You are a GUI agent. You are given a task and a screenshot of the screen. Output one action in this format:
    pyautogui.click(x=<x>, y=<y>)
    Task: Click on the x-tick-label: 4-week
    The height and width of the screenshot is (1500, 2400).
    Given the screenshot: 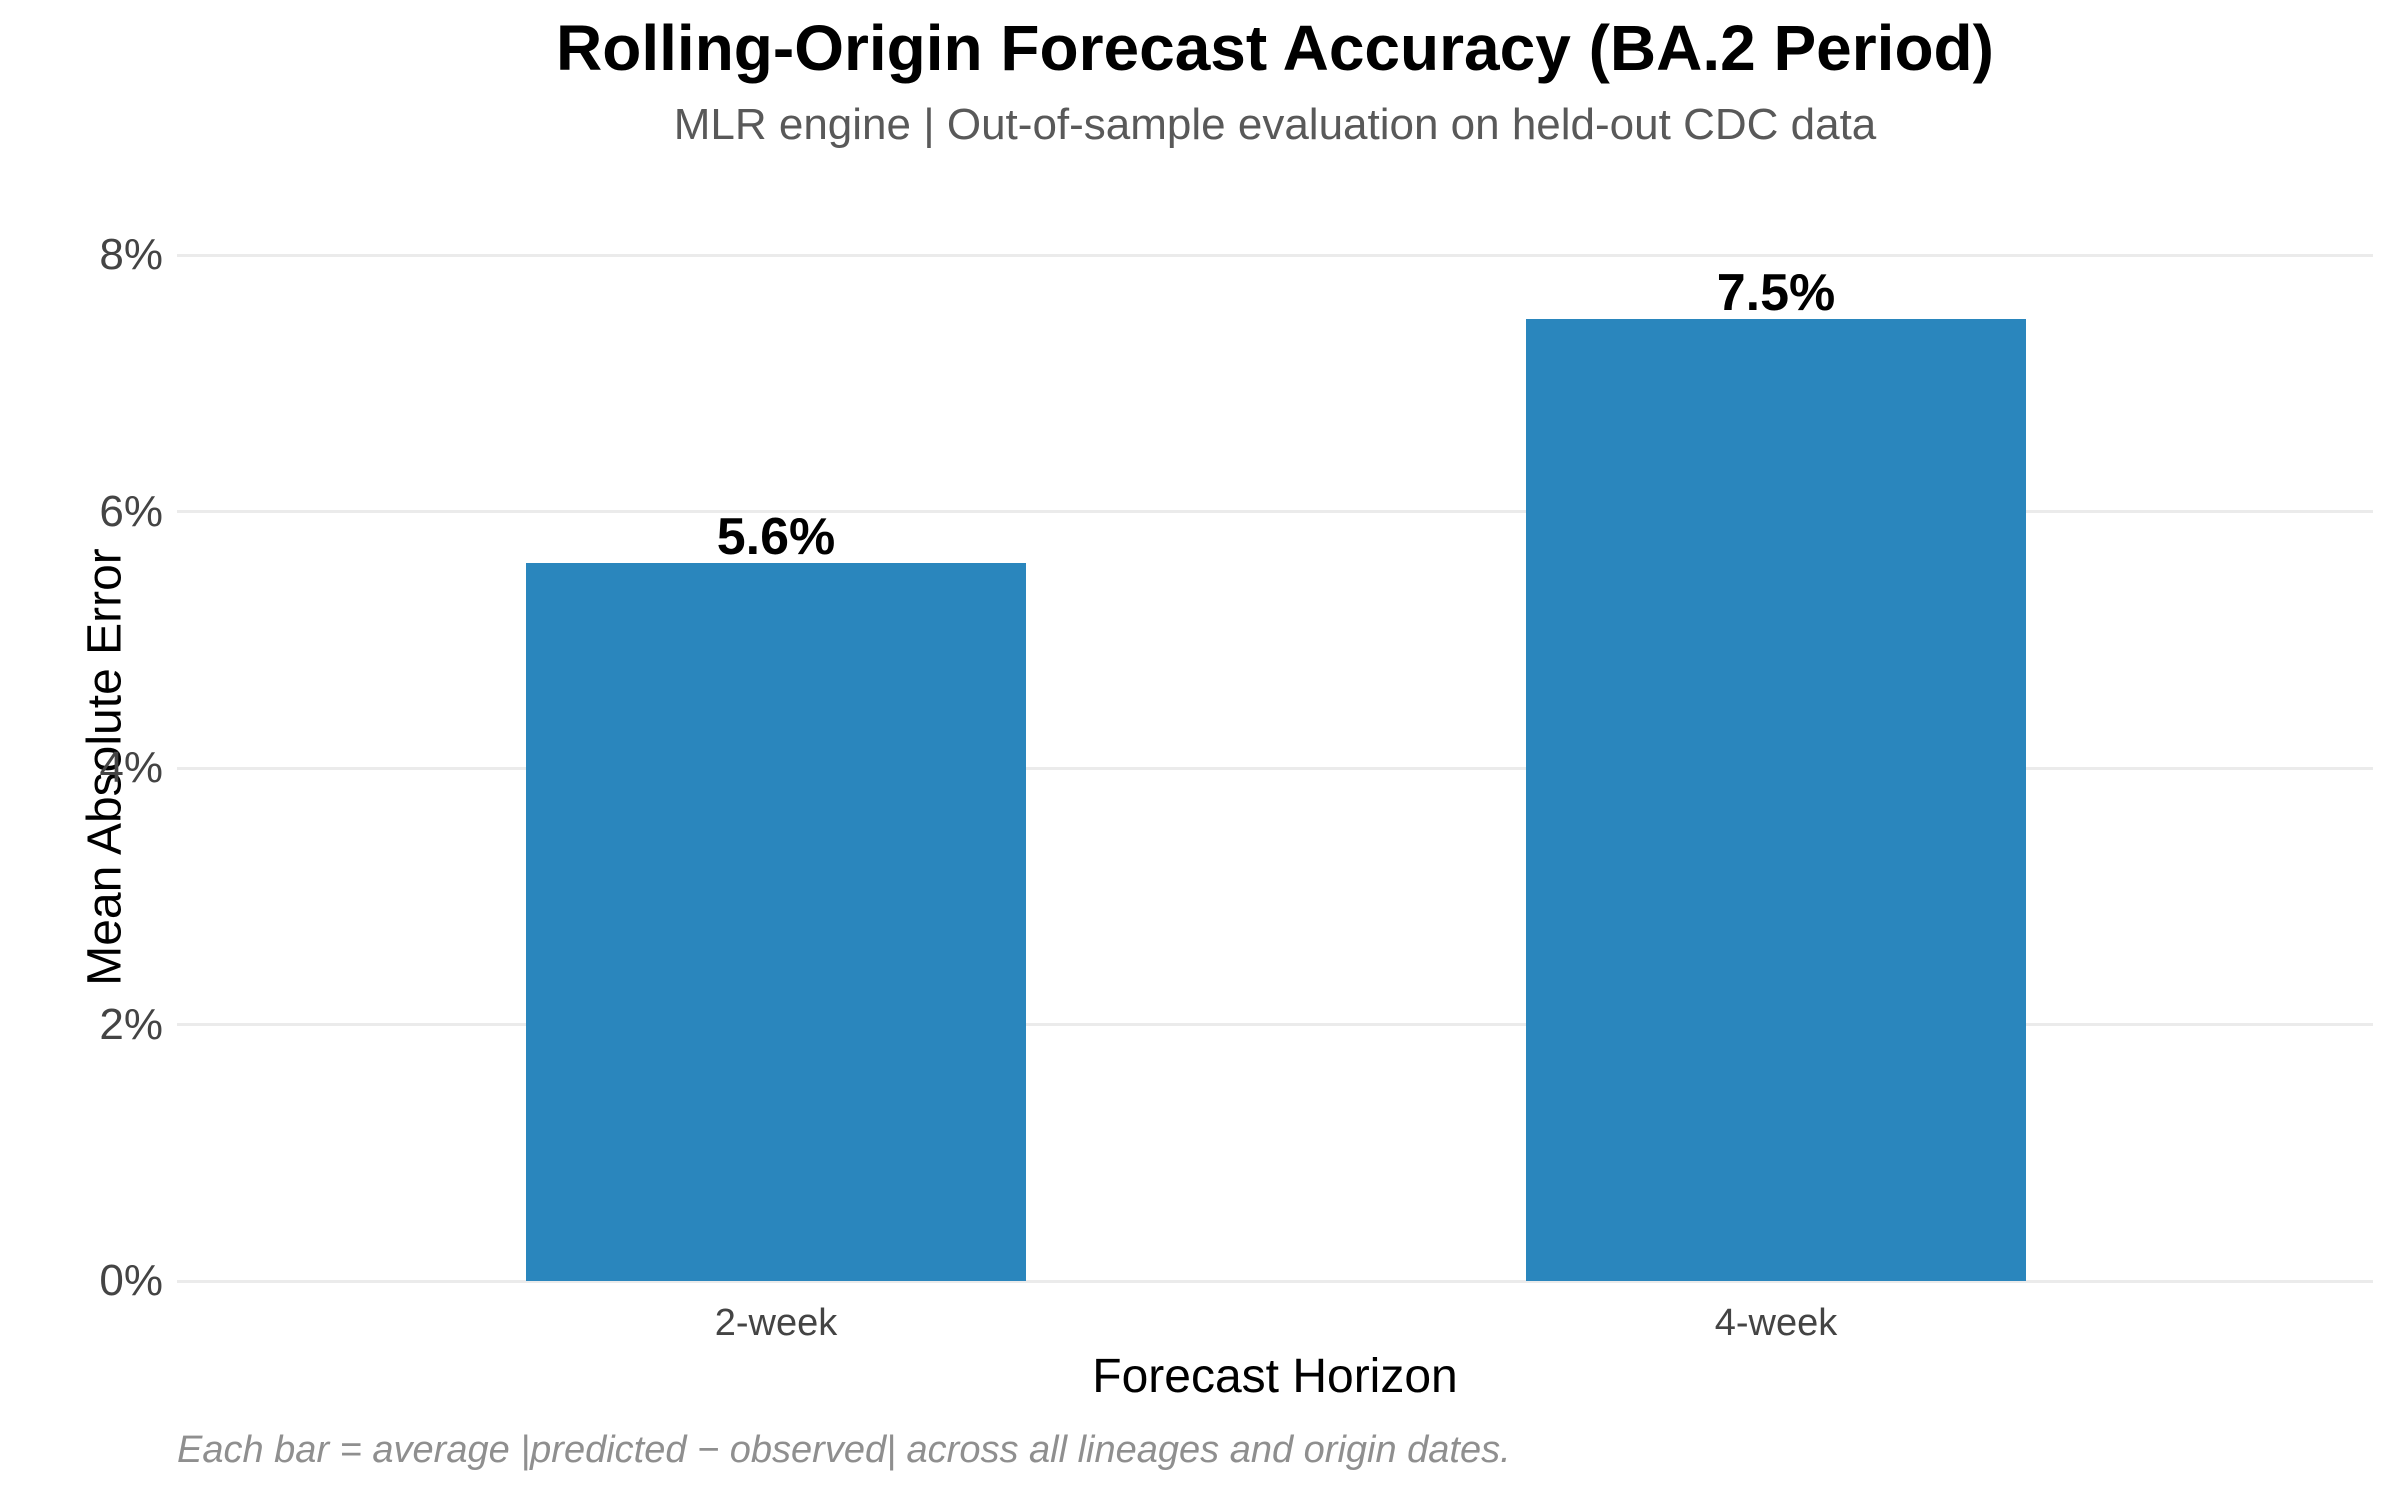 What is the action you would take?
    pyautogui.click(x=1776, y=1323)
    